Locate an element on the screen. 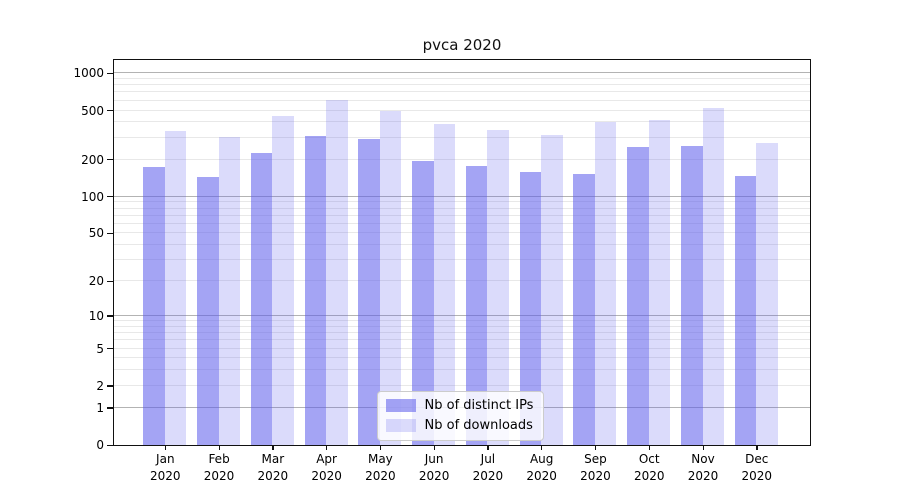 Image resolution: width=900 pixels, height=500 pixels. legend-row: Nb of distinct IPs is located at coordinates (459, 405).